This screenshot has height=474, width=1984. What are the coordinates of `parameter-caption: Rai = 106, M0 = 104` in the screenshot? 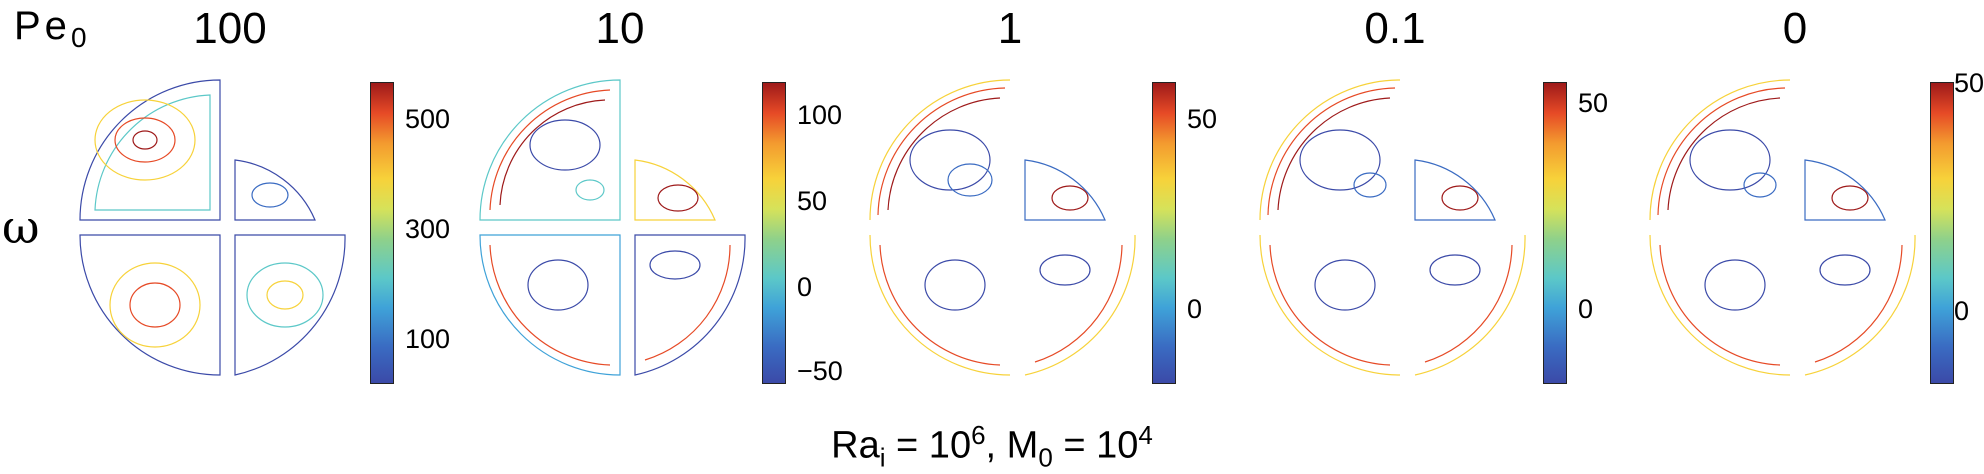 It's located at (992, 446).